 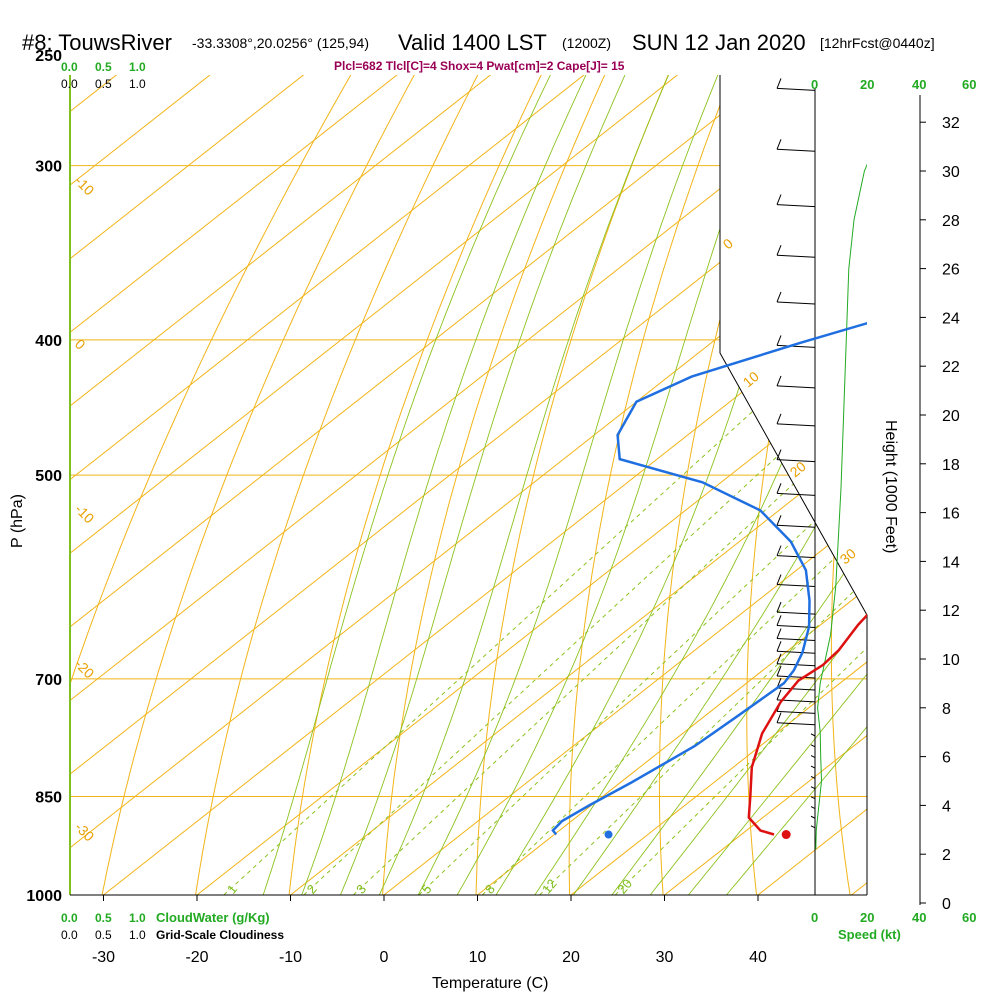 What do you see at coordinates (919, 84) in the screenshot?
I see `speed-tick-40-top: 40` at bounding box center [919, 84].